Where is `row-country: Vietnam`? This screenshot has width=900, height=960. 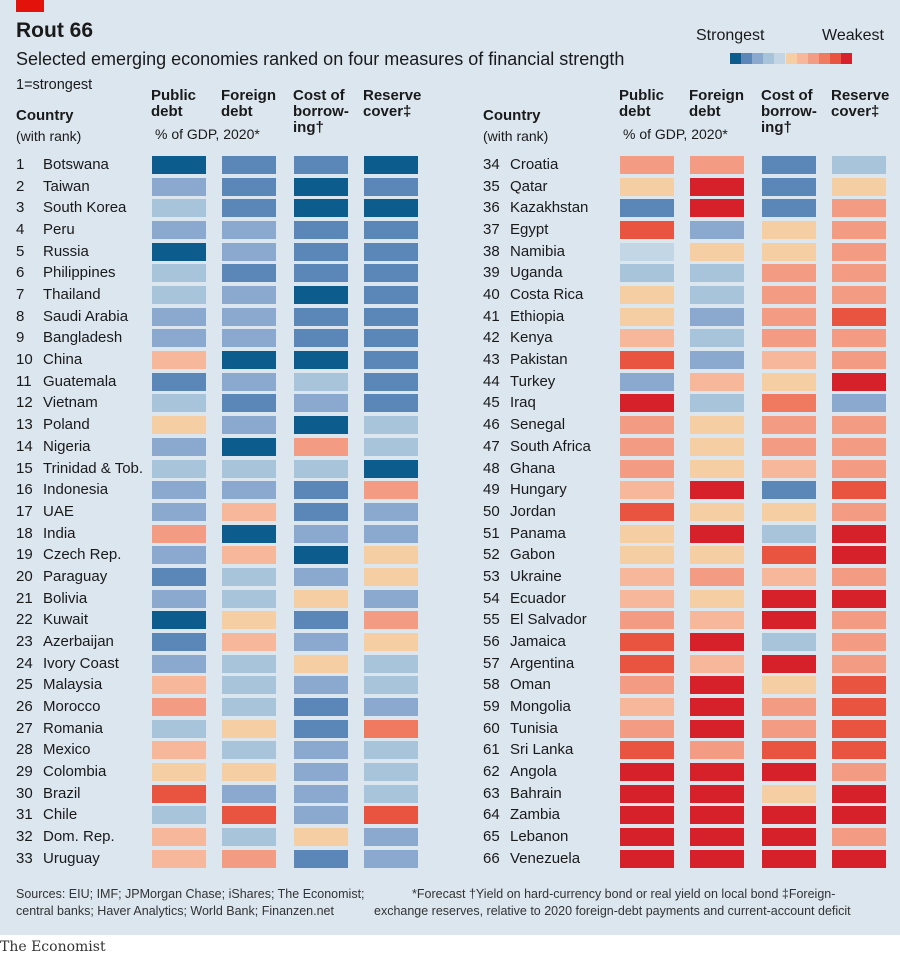 row-country: Vietnam is located at coordinates (70, 403).